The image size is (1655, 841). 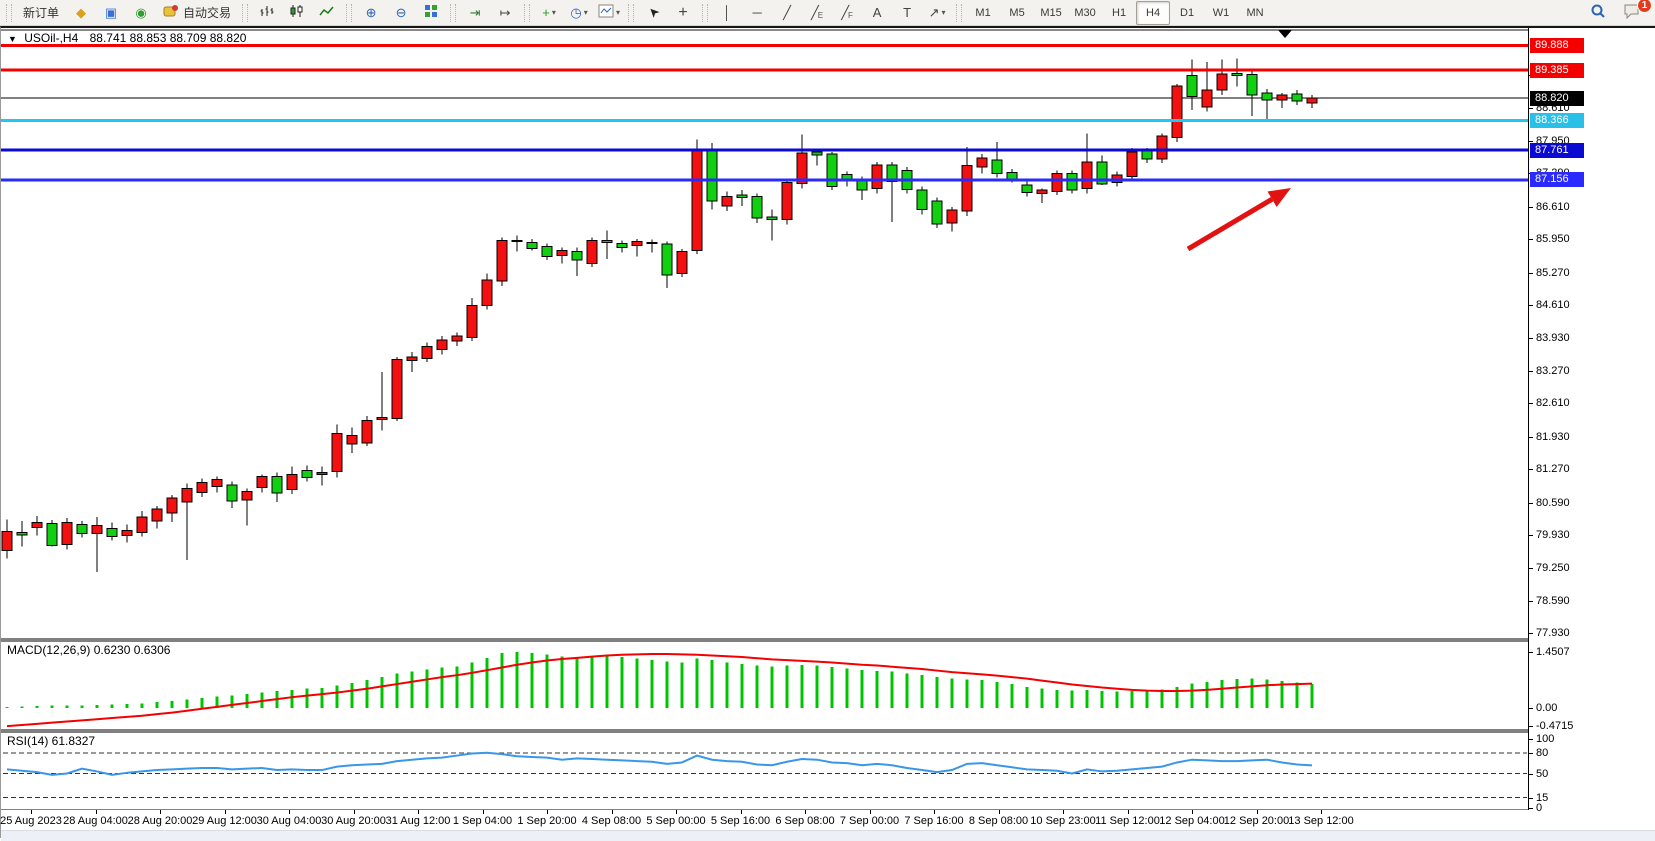 What do you see at coordinates (1051, 12) in the screenshot?
I see `timeframe-m15-button: M15` at bounding box center [1051, 12].